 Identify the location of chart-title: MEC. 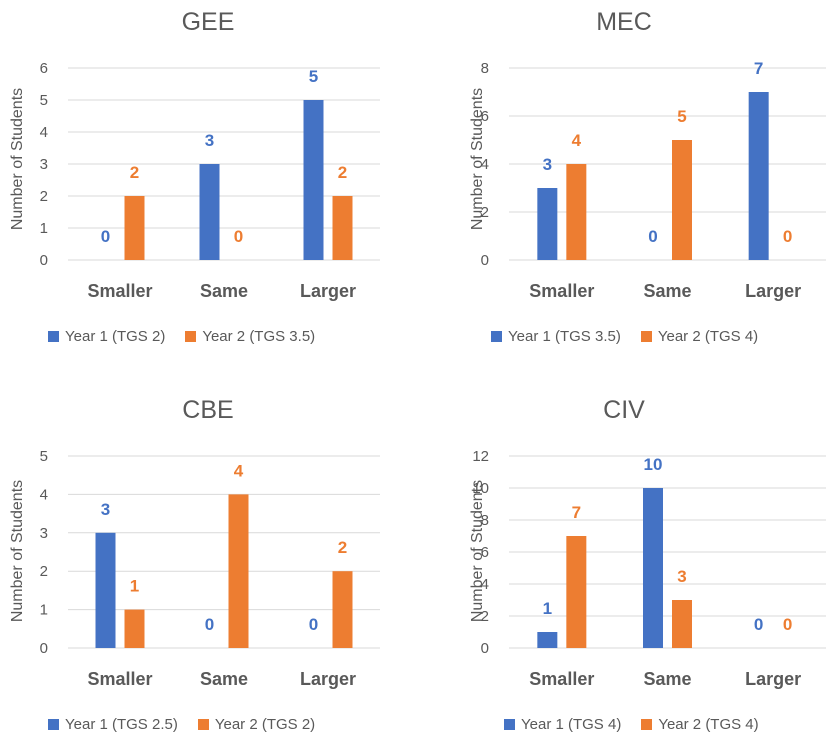
(624, 22).